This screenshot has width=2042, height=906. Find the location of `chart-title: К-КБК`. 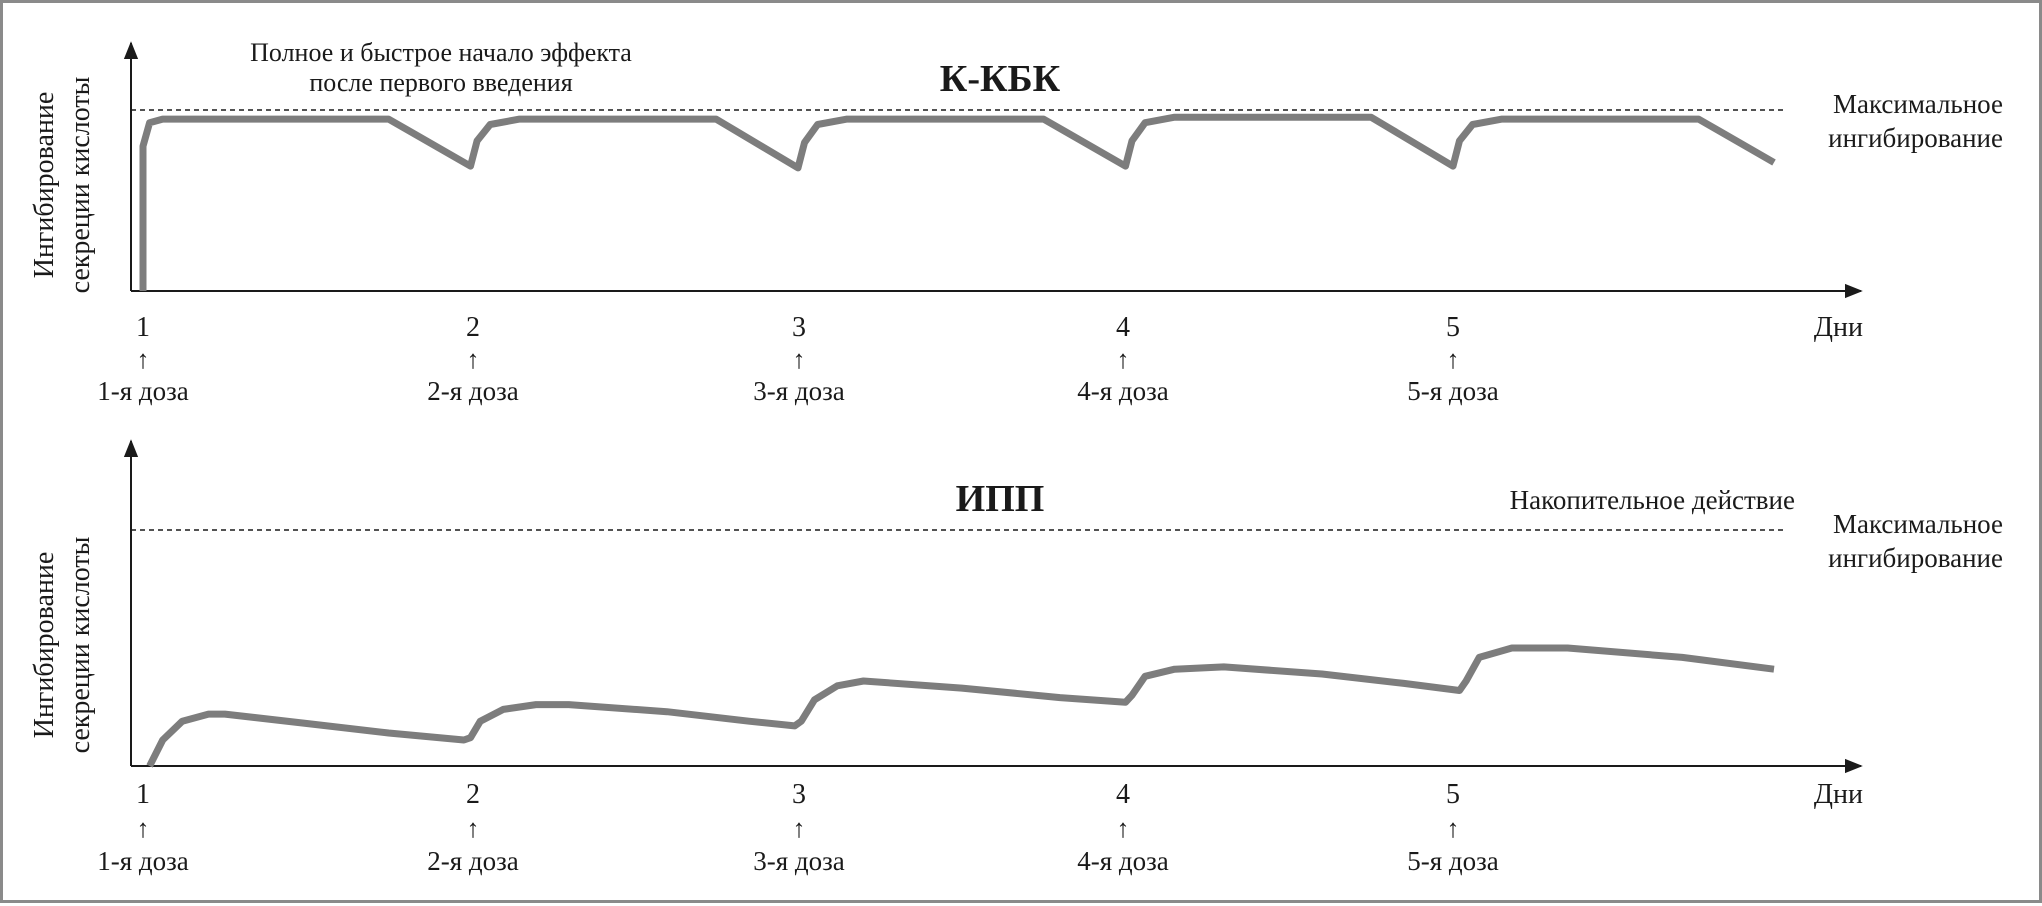

chart-title: К-КБК is located at coordinates (1000, 79).